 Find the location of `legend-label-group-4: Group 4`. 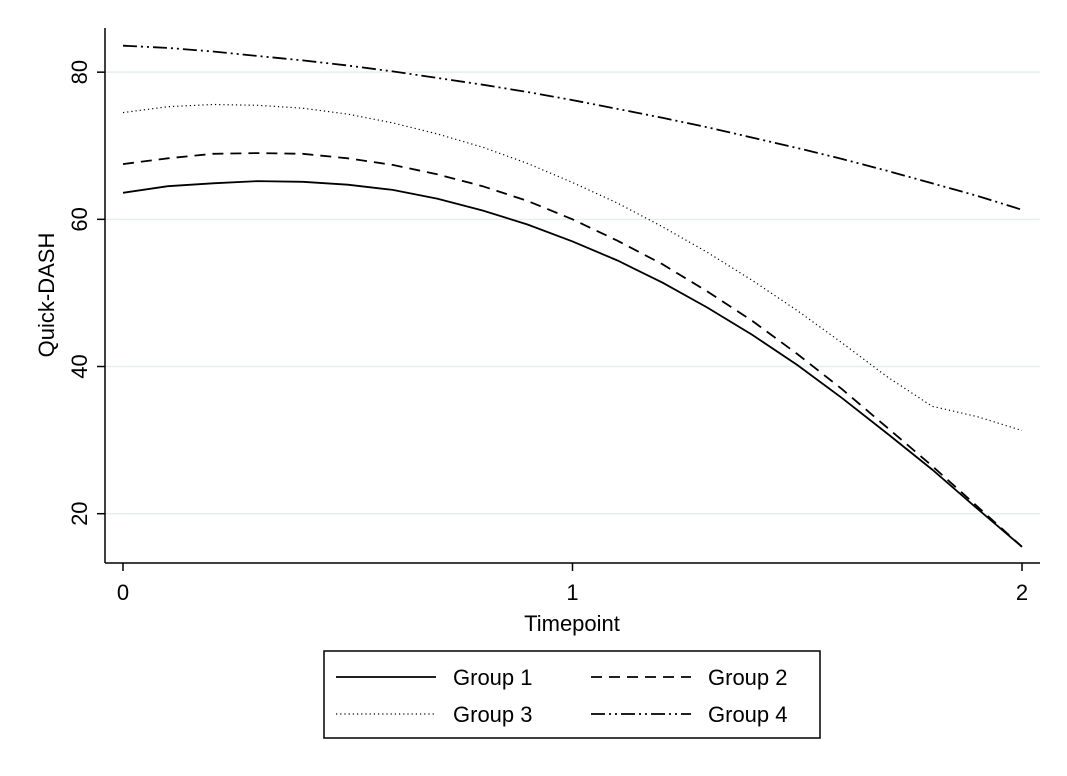

legend-label-group-4: Group 4 is located at coordinates (748, 714).